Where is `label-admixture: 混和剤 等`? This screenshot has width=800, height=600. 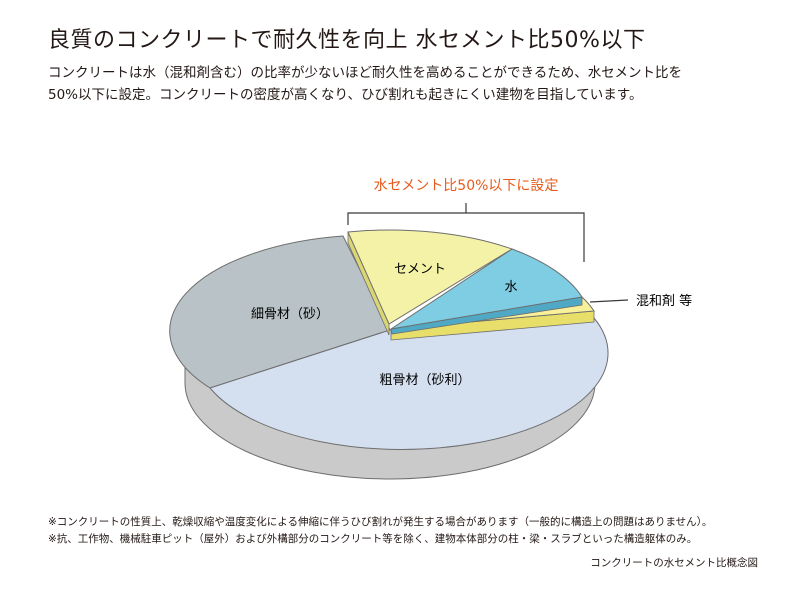 label-admixture: 混和剤 等 is located at coordinates (664, 301).